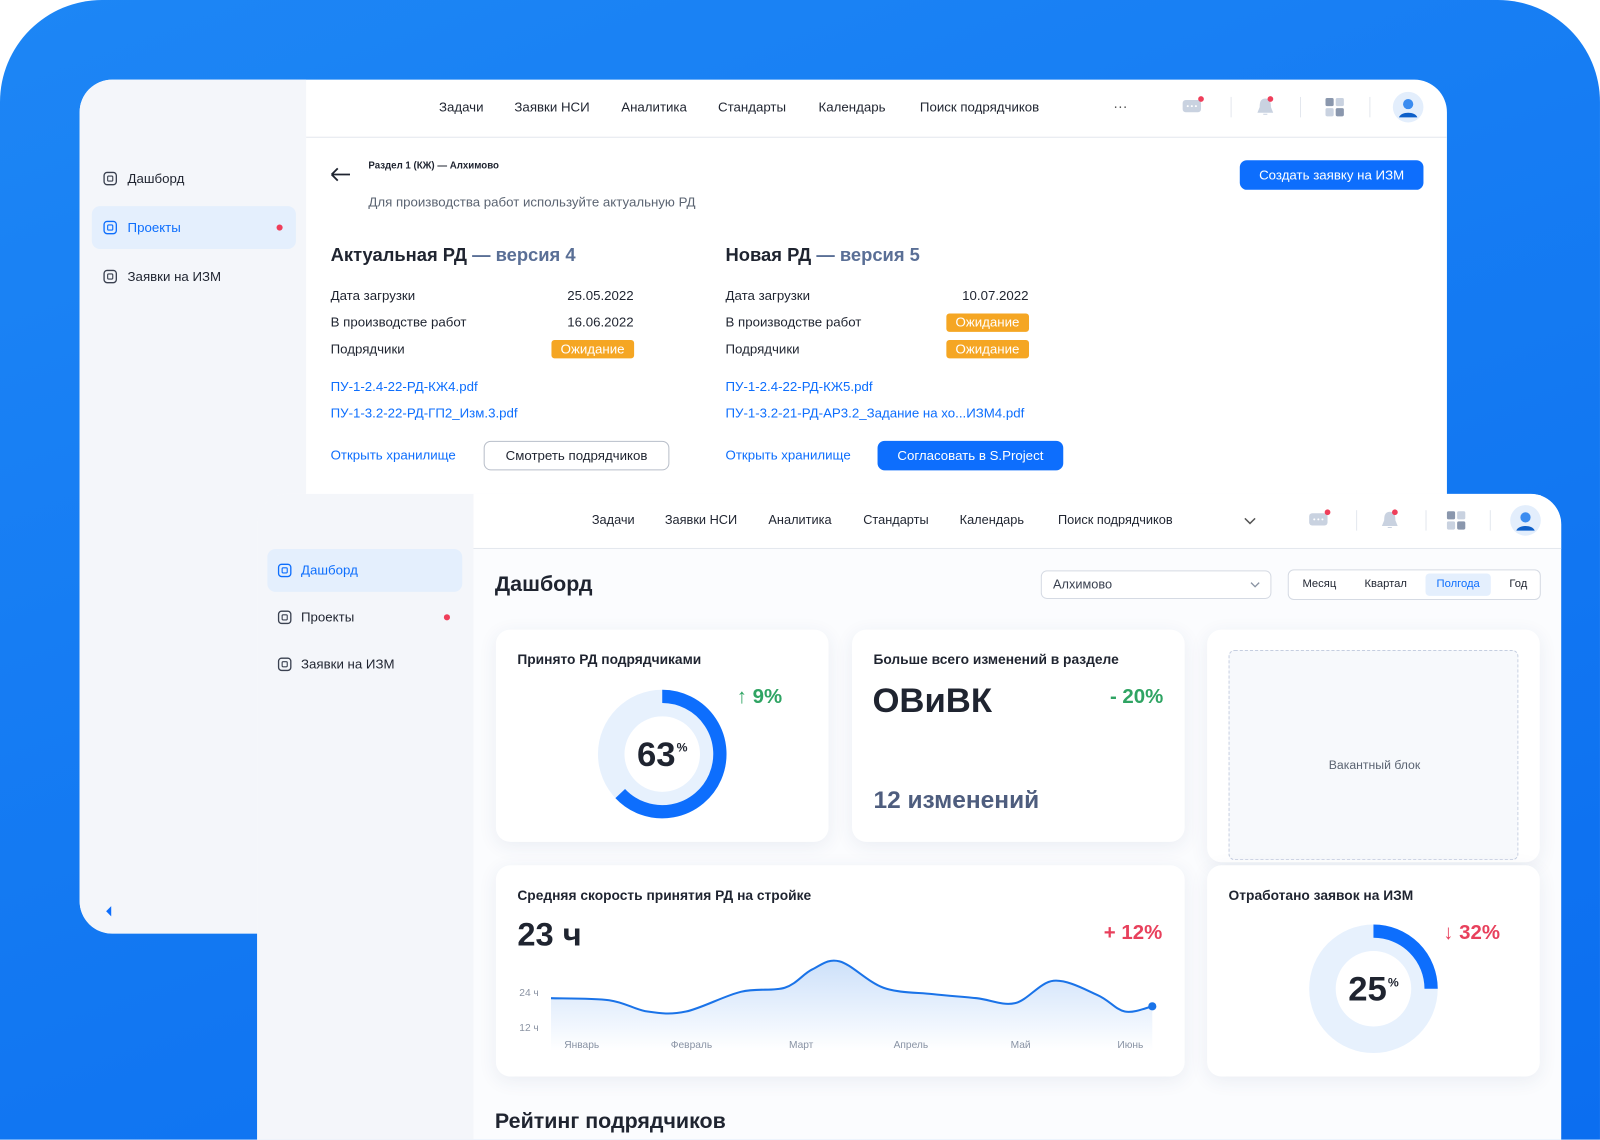 The height and width of the screenshot is (1140, 1600). I want to click on period-option: Год, so click(1518, 584).